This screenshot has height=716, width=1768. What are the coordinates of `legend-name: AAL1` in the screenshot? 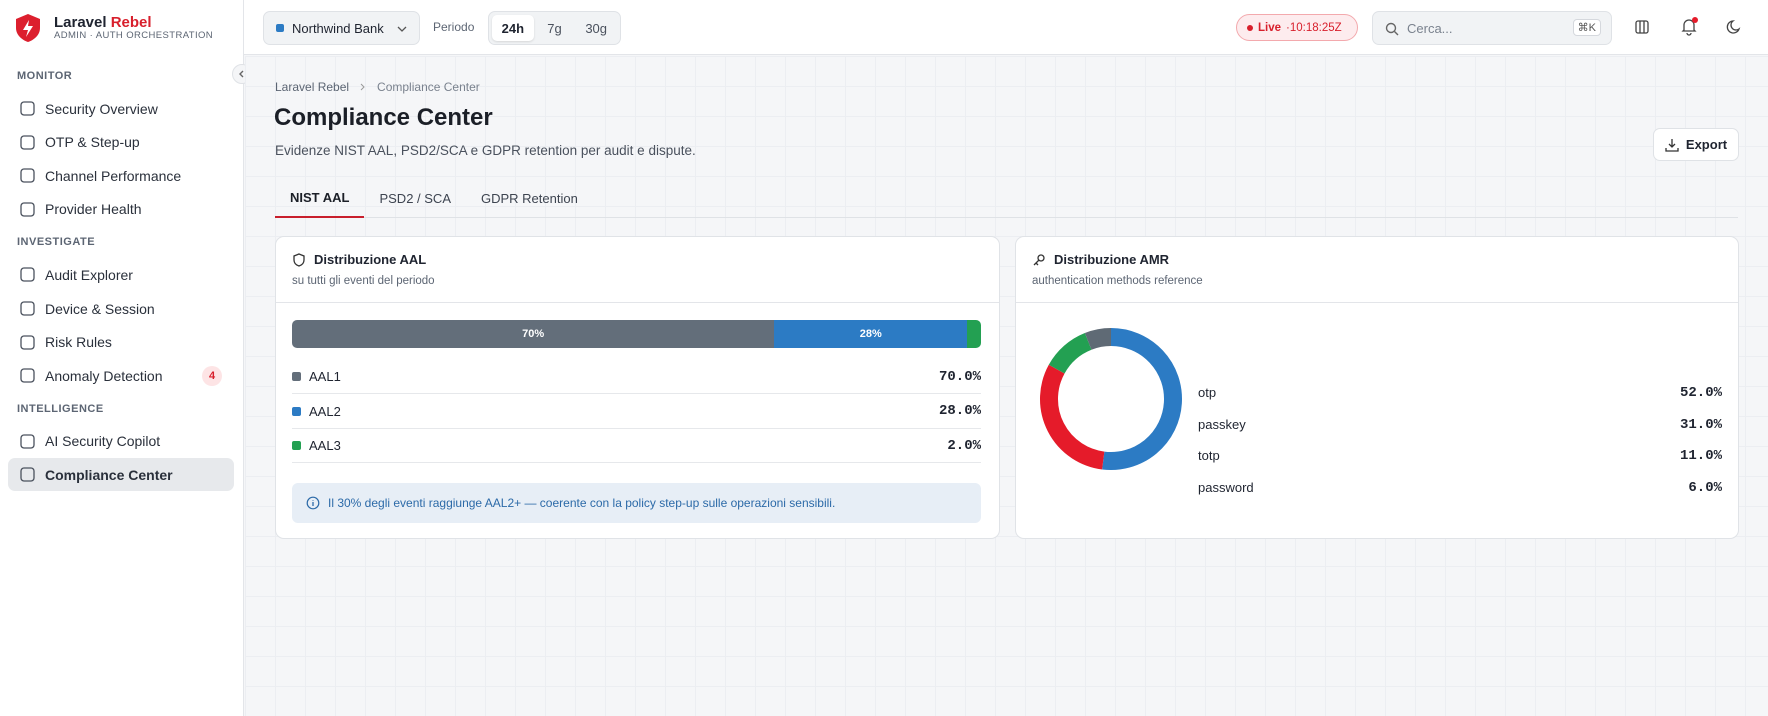 It's located at (325, 376).